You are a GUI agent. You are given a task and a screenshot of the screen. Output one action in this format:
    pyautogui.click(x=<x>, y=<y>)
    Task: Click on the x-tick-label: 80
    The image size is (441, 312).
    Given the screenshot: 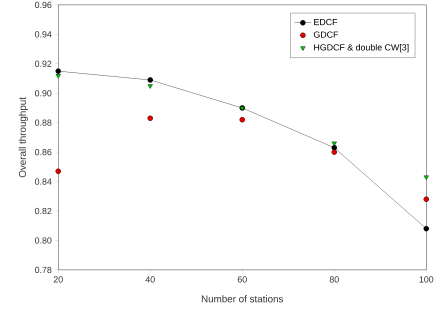 What is the action you would take?
    pyautogui.click(x=334, y=279)
    